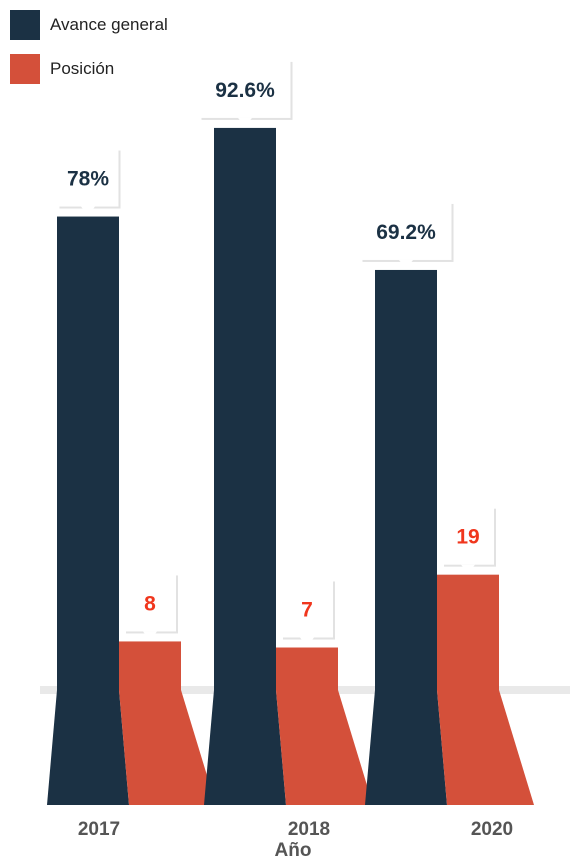 This screenshot has width=586, height=862. I want to click on data-label: 19, so click(467, 537).